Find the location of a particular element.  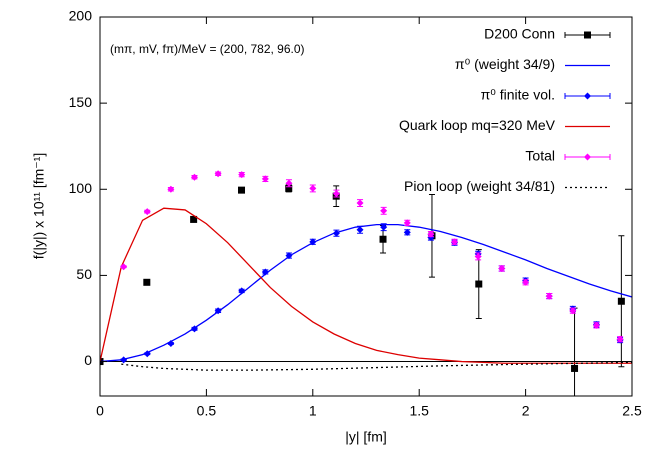

legend-label: π⁰ (weight 34/9) is located at coordinates (505, 64).